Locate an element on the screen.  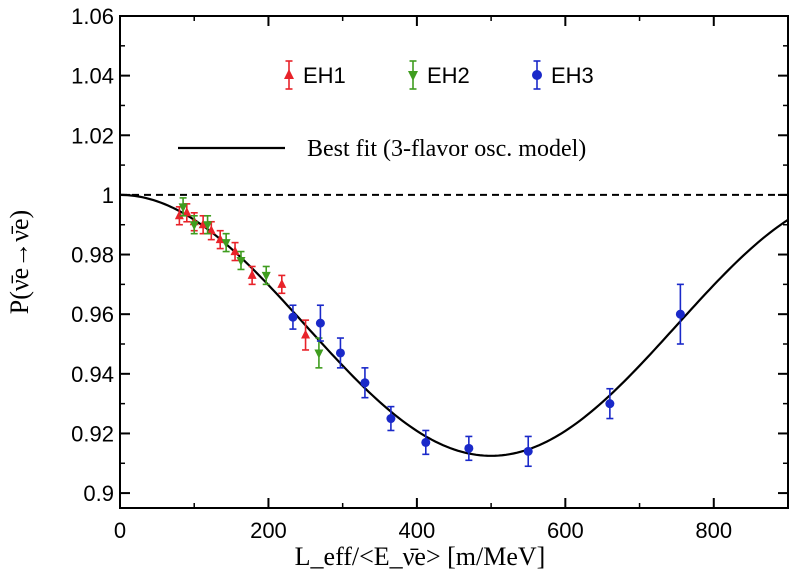
legend-marker-eh3 is located at coordinates (537, 75).